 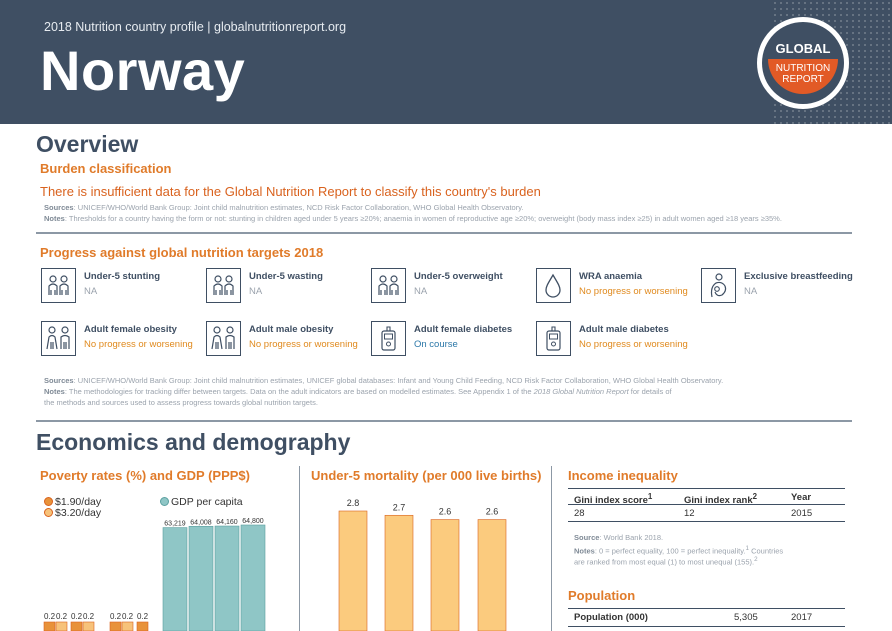 I want to click on footnote-marker: 2, so click(x=756, y=559).